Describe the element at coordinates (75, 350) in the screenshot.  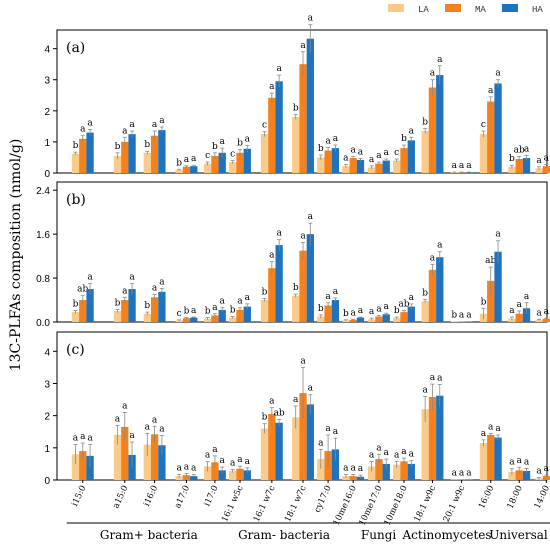
I see `panel-label: (c)` at that location.